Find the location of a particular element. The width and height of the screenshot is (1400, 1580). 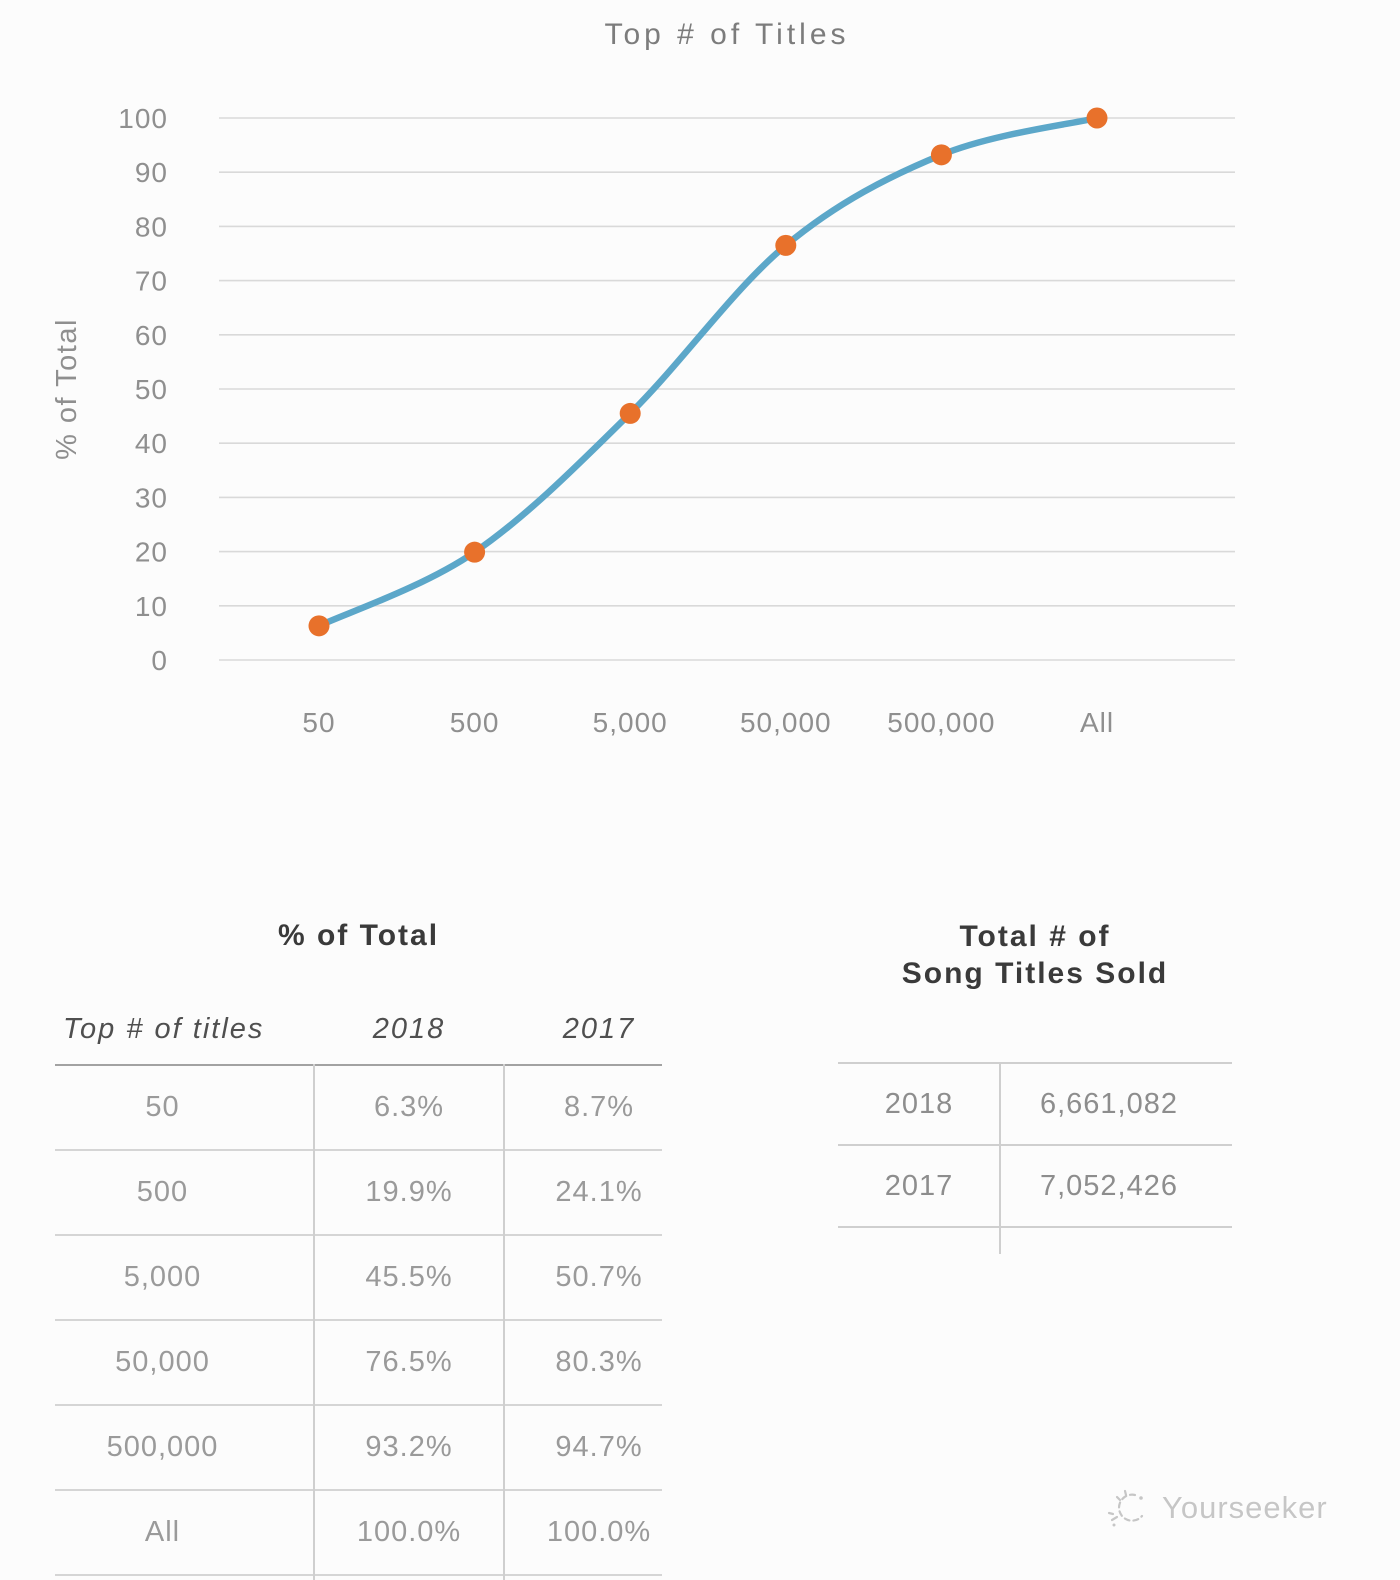

watermark-label: Yourseeker is located at coordinates (1245, 1507).